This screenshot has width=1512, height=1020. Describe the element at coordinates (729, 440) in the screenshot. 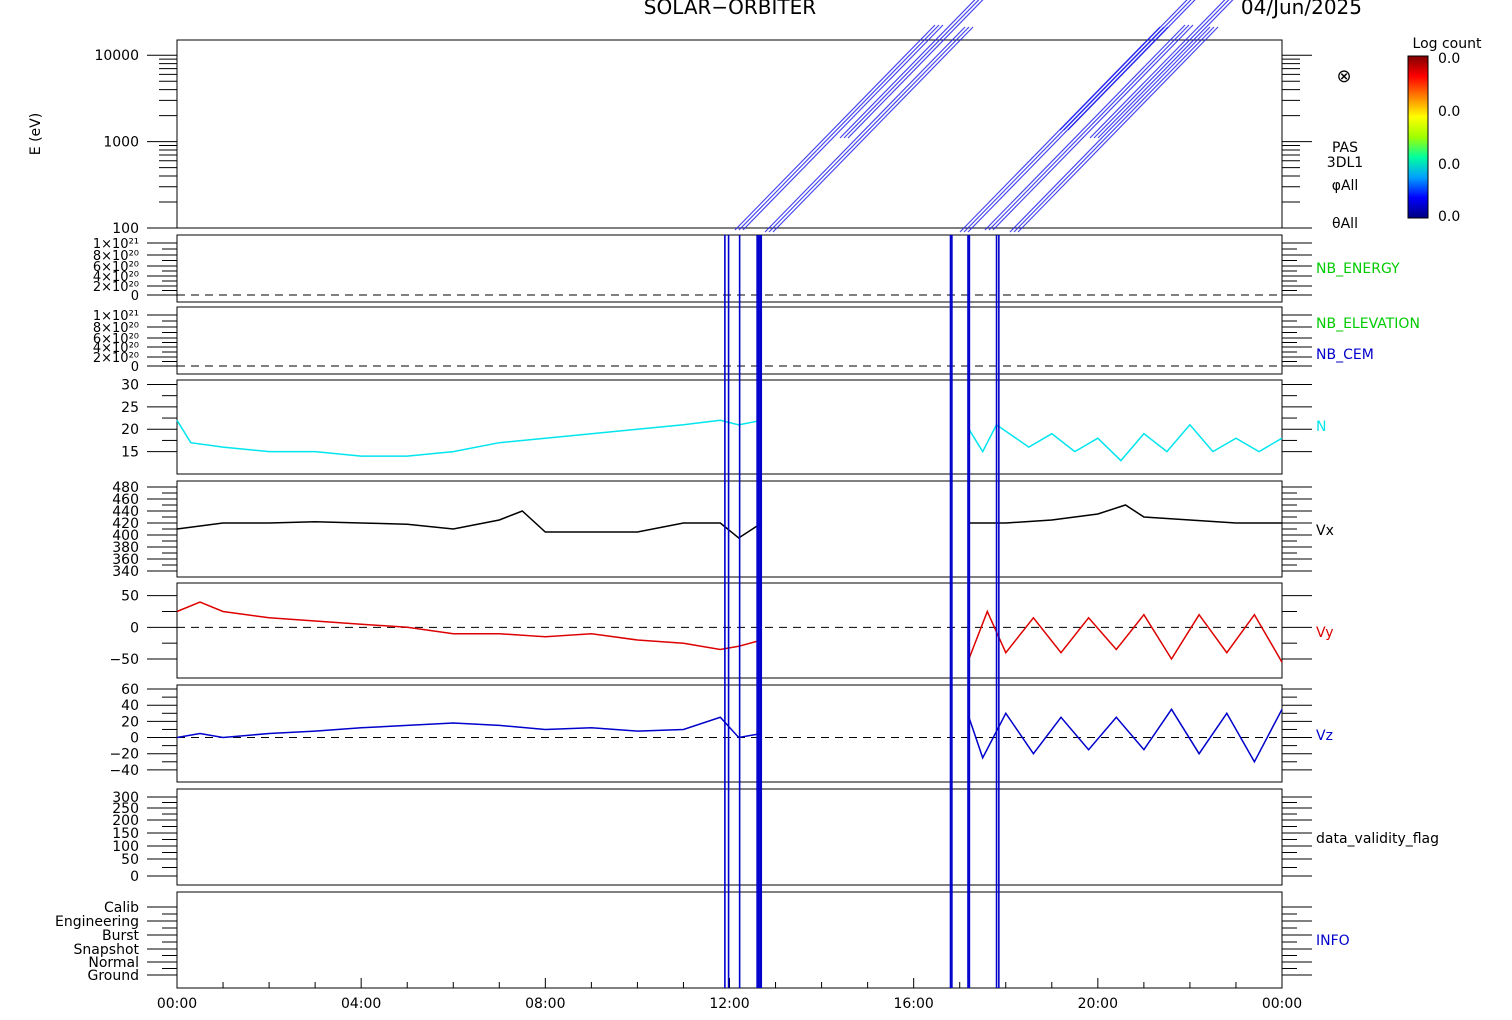

I see `series-line-n` at that location.